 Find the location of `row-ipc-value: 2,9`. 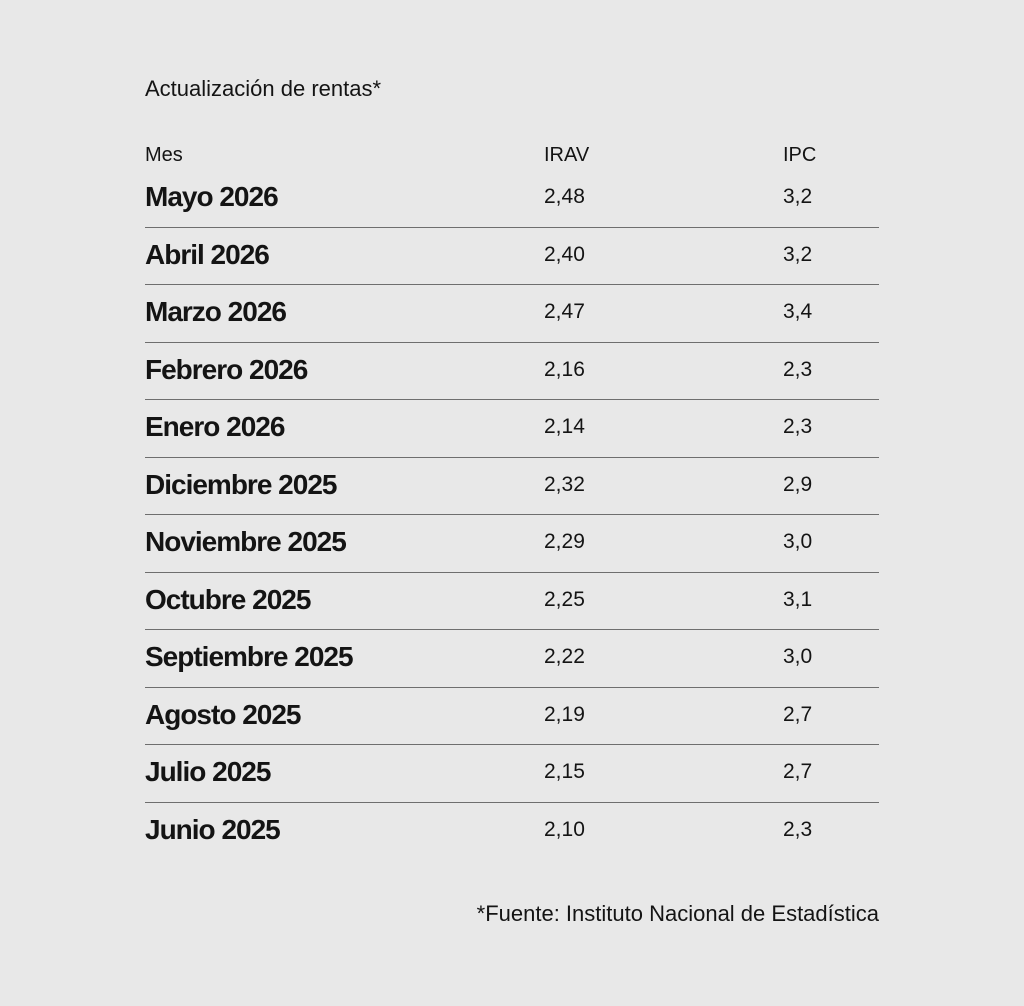

row-ipc-value: 2,9 is located at coordinates (798, 484).